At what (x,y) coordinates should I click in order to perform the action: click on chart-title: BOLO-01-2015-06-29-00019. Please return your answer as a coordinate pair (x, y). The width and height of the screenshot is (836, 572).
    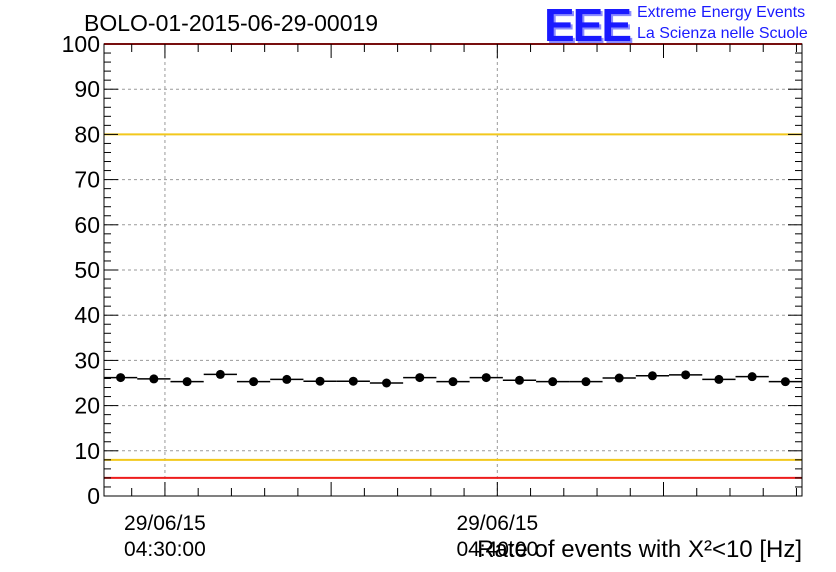
    Looking at the image, I should click on (231, 23).